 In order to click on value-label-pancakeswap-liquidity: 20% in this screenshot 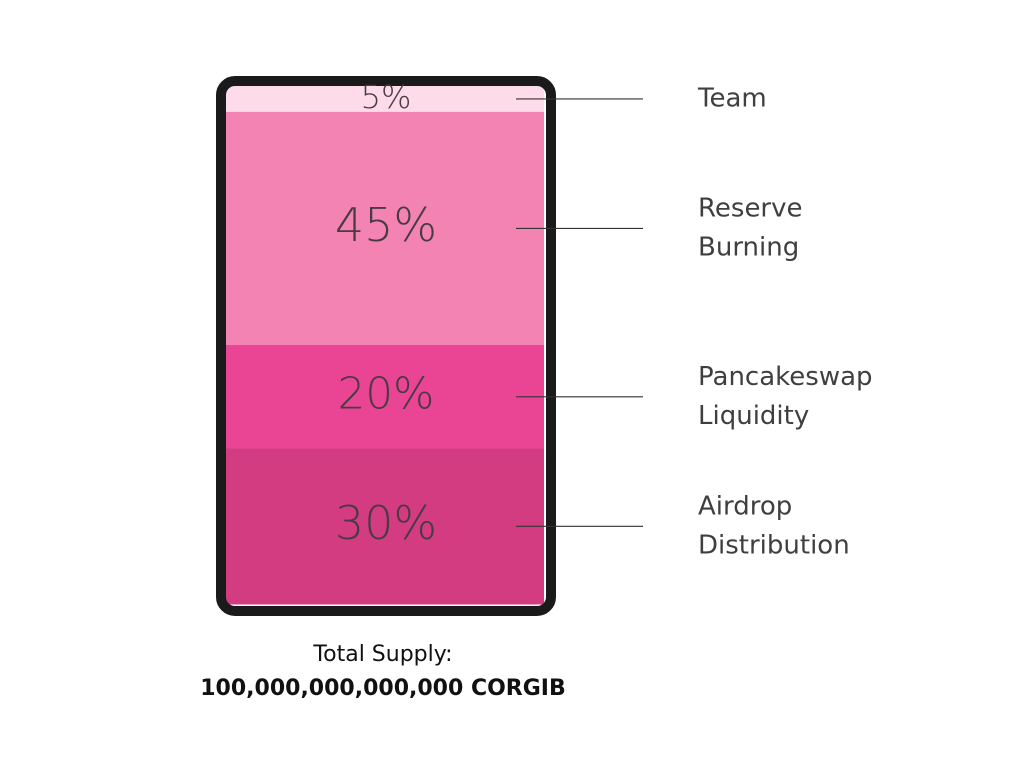, I will do `click(386, 394)`.